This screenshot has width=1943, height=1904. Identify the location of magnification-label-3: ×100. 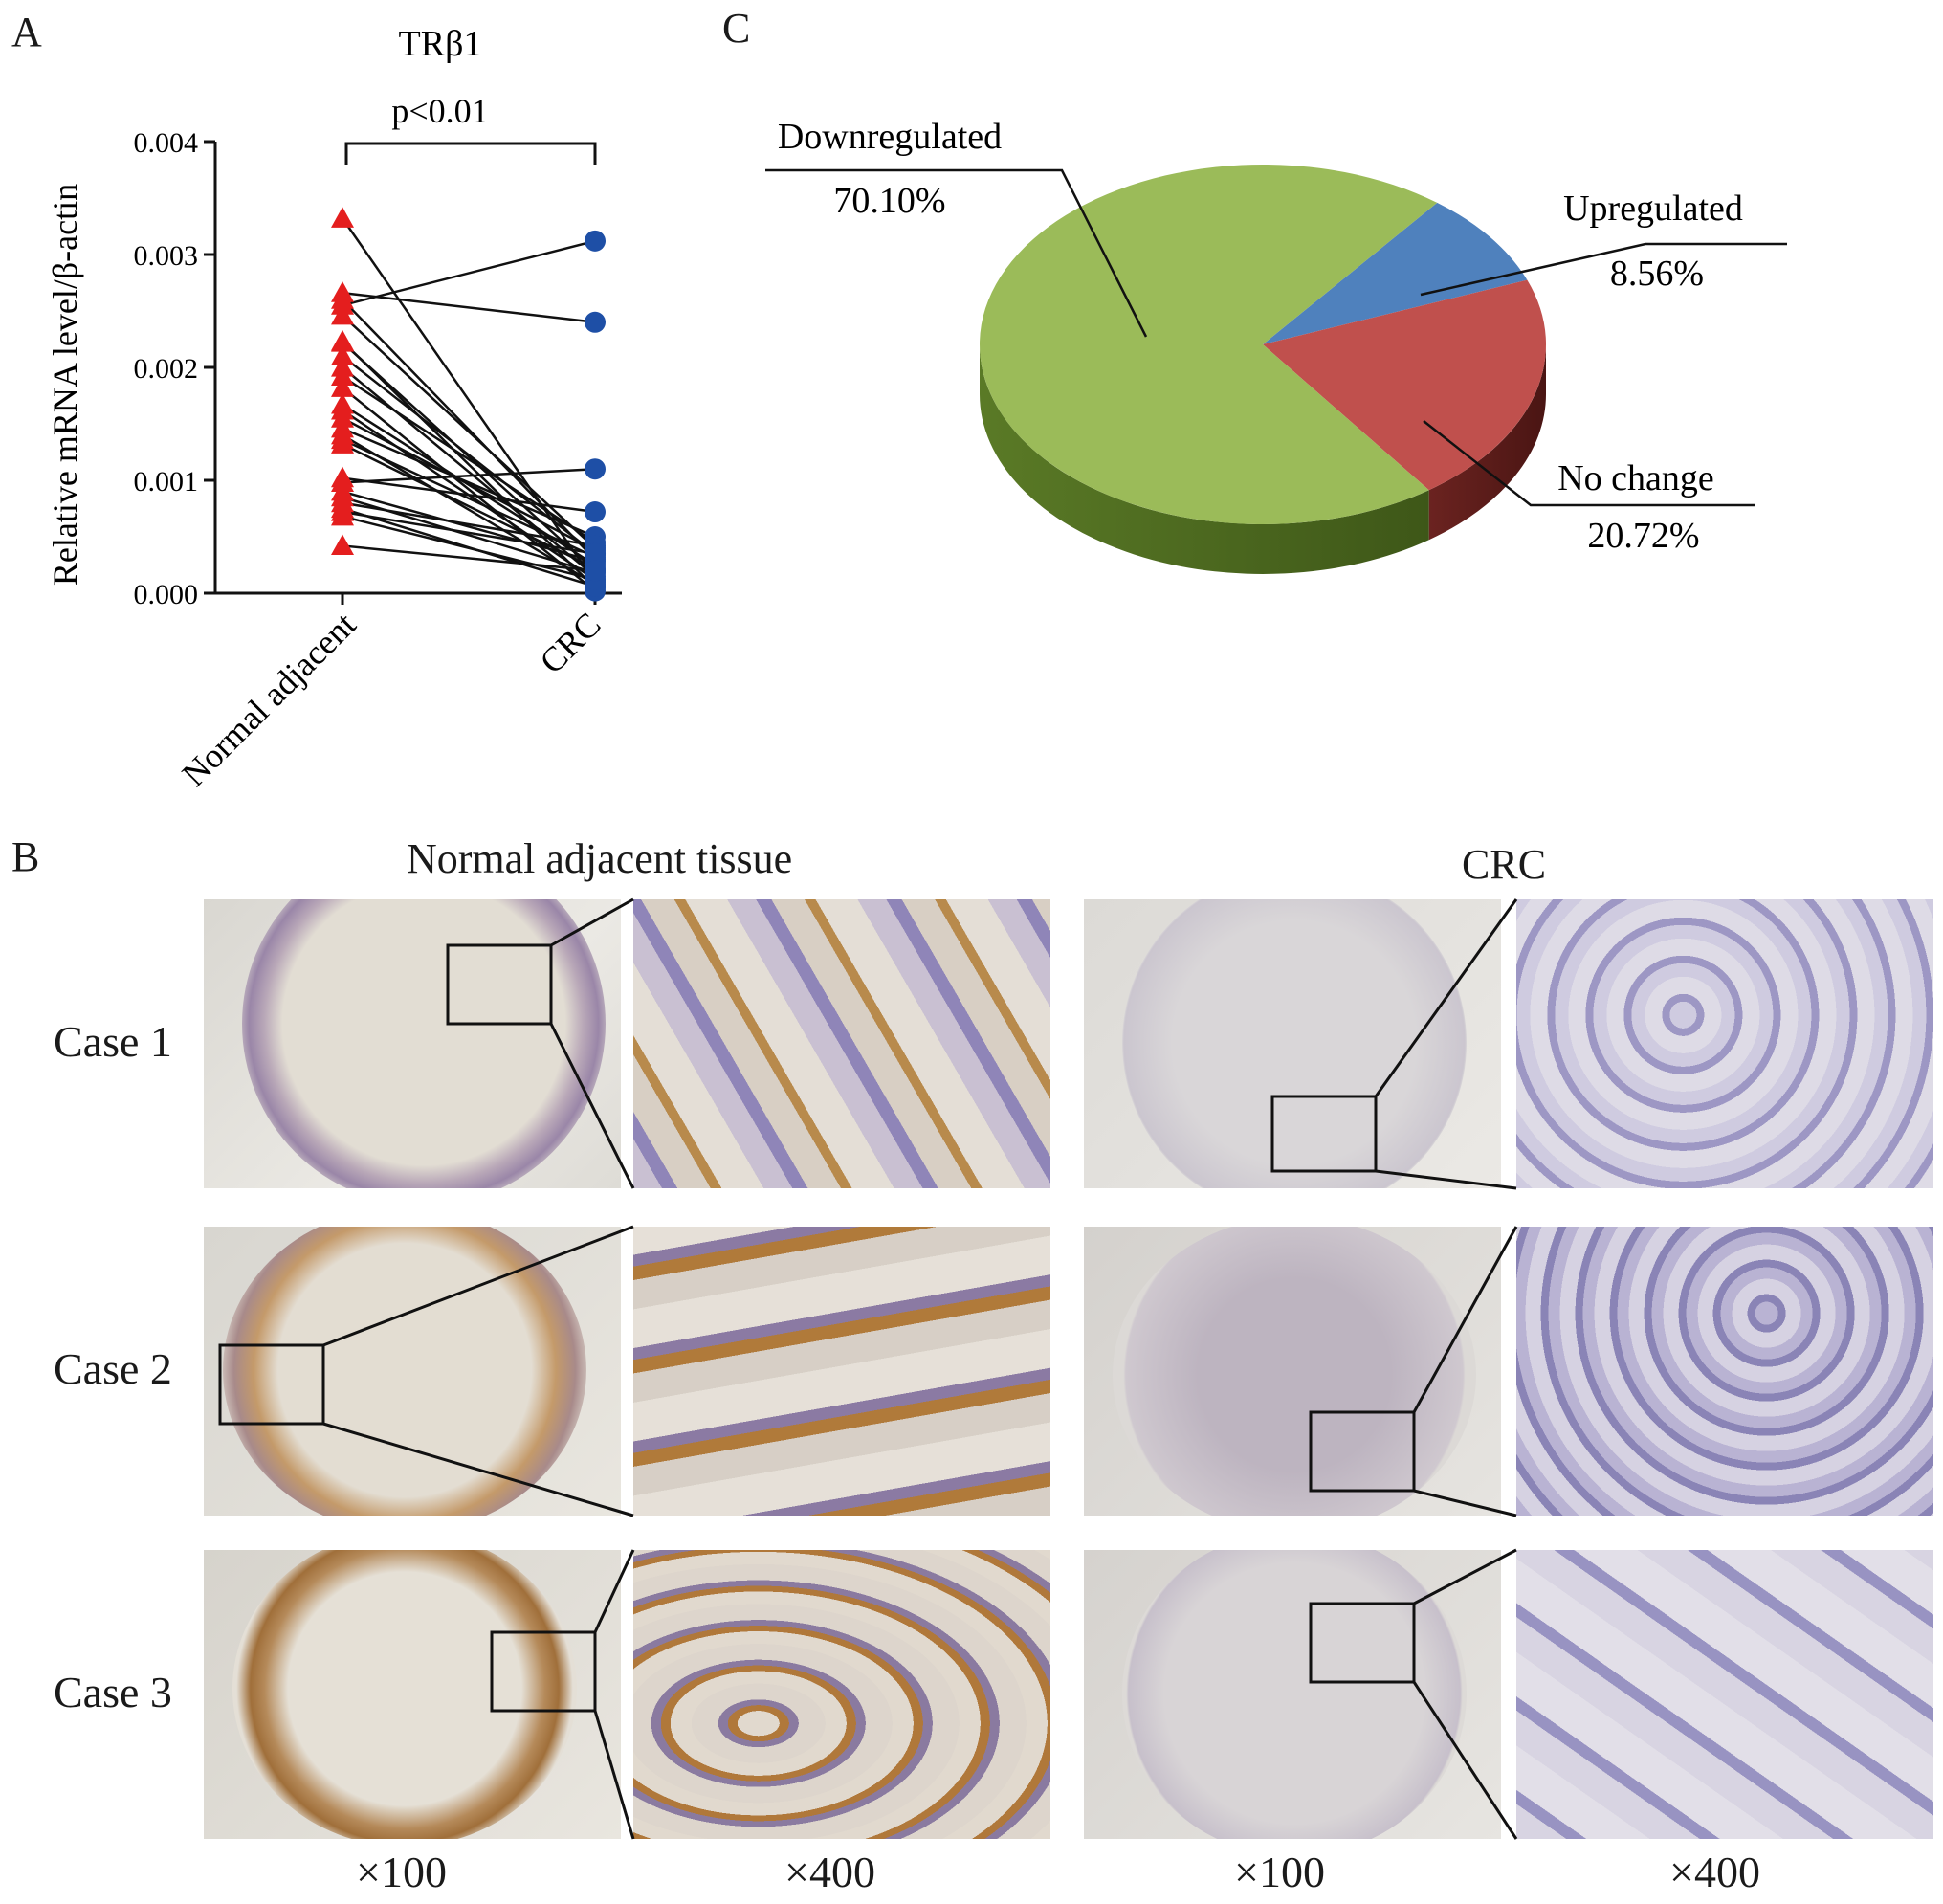
(1279, 1872).